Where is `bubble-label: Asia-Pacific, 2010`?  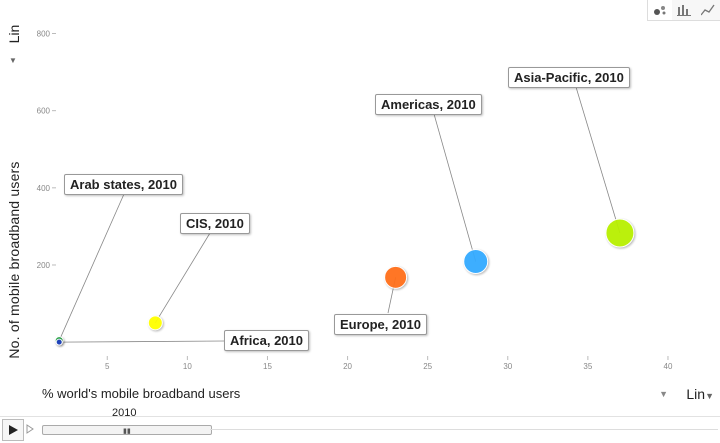 bubble-label: Asia-Pacific, 2010 is located at coordinates (569, 77).